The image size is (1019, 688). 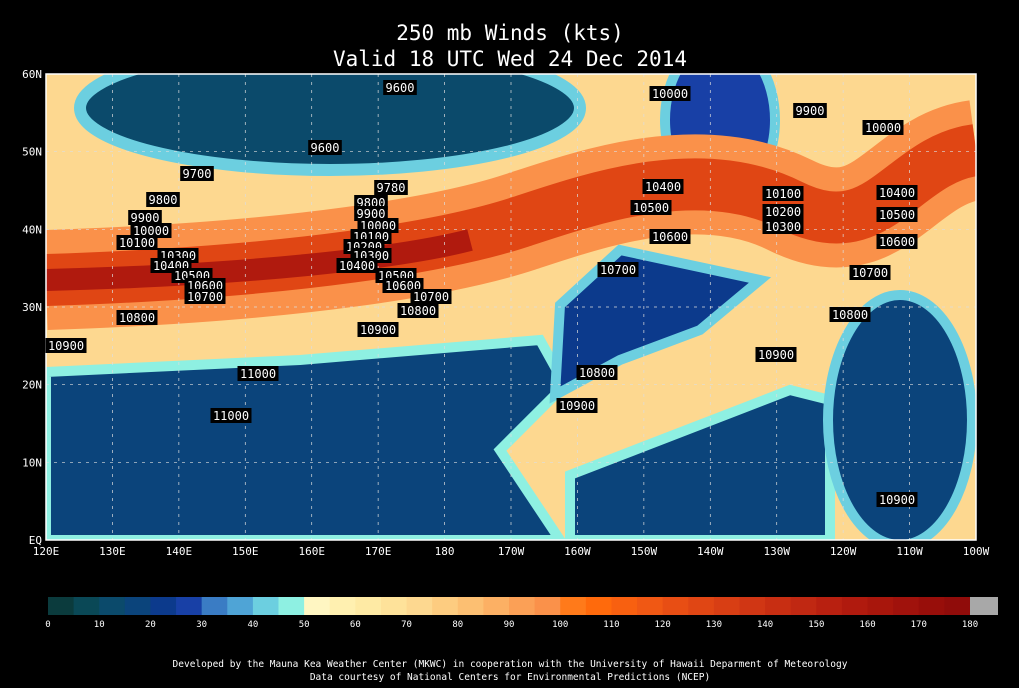 What do you see at coordinates (330, 125) in the screenshot?
I see `low-wind-region` at bounding box center [330, 125].